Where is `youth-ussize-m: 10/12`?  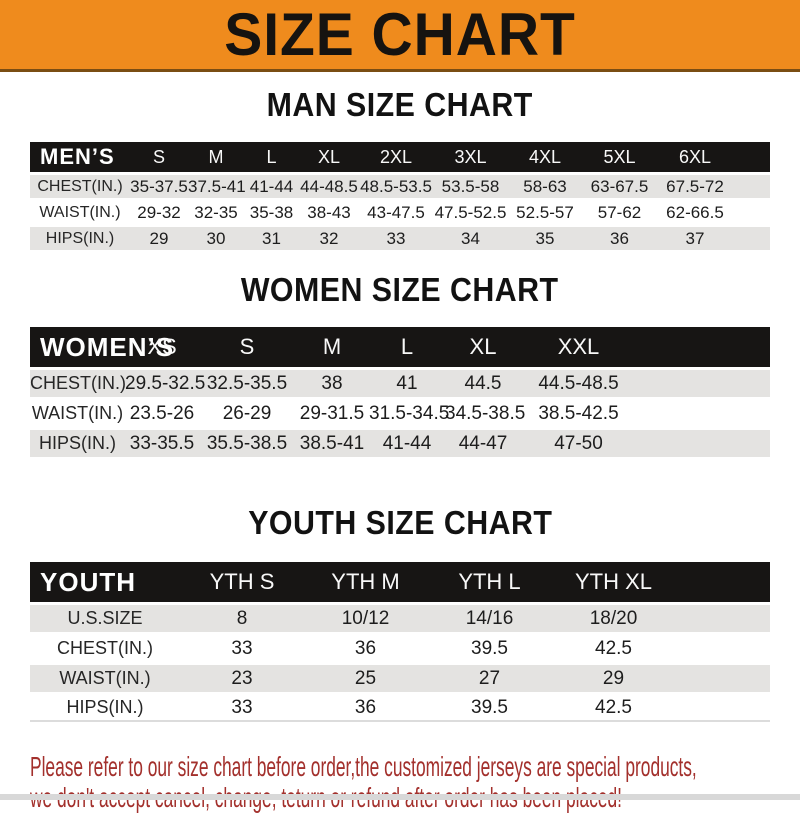
youth-ussize-m: 10/12 is located at coordinates (365, 618).